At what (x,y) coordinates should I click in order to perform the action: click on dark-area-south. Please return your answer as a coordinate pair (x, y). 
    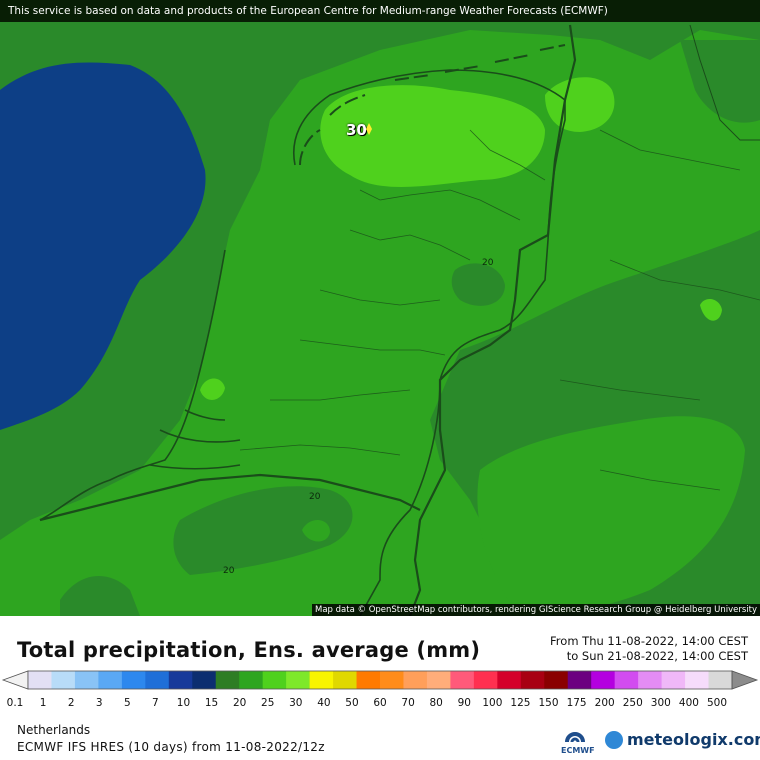
    Looking at the image, I should click on (263, 530).